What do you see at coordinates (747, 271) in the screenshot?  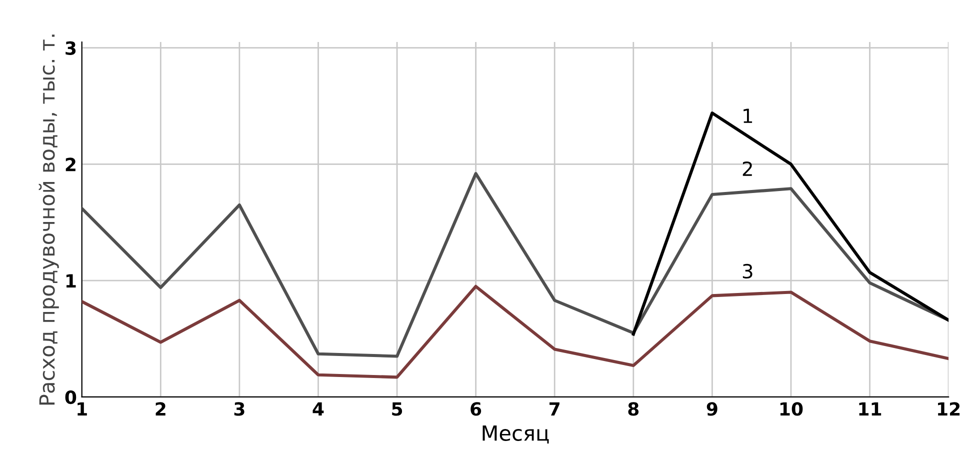 I see `series-label: 3` at bounding box center [747, 271].